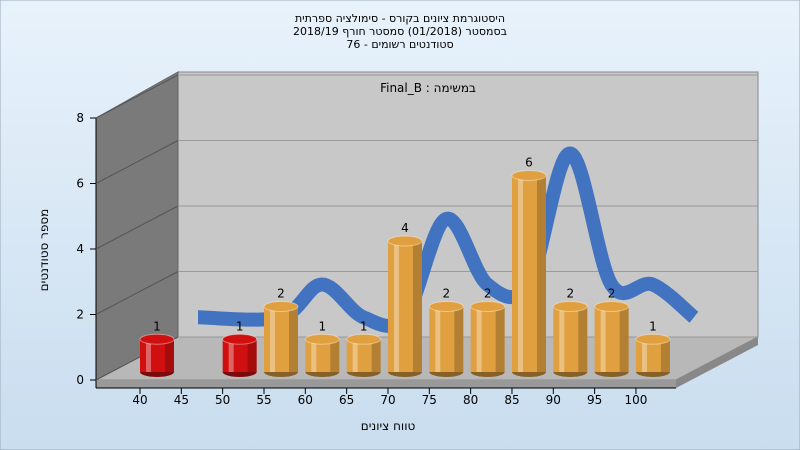  Describe the element at coordinates (181, 400) in the screenshot. I see `x-tick-label: 45` at that location.